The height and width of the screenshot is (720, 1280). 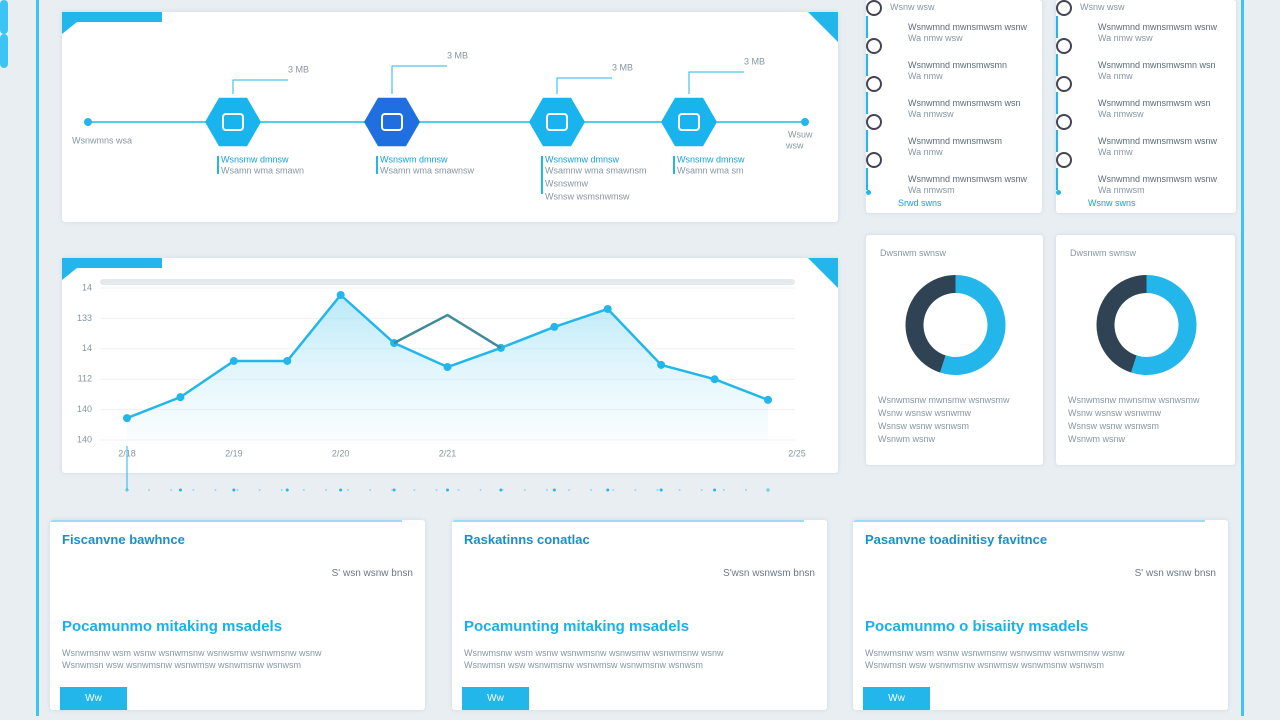 What do you see at coordinates (4, 51) in the screenshot?
I see `side-marker` at bounding box center [4, 51].